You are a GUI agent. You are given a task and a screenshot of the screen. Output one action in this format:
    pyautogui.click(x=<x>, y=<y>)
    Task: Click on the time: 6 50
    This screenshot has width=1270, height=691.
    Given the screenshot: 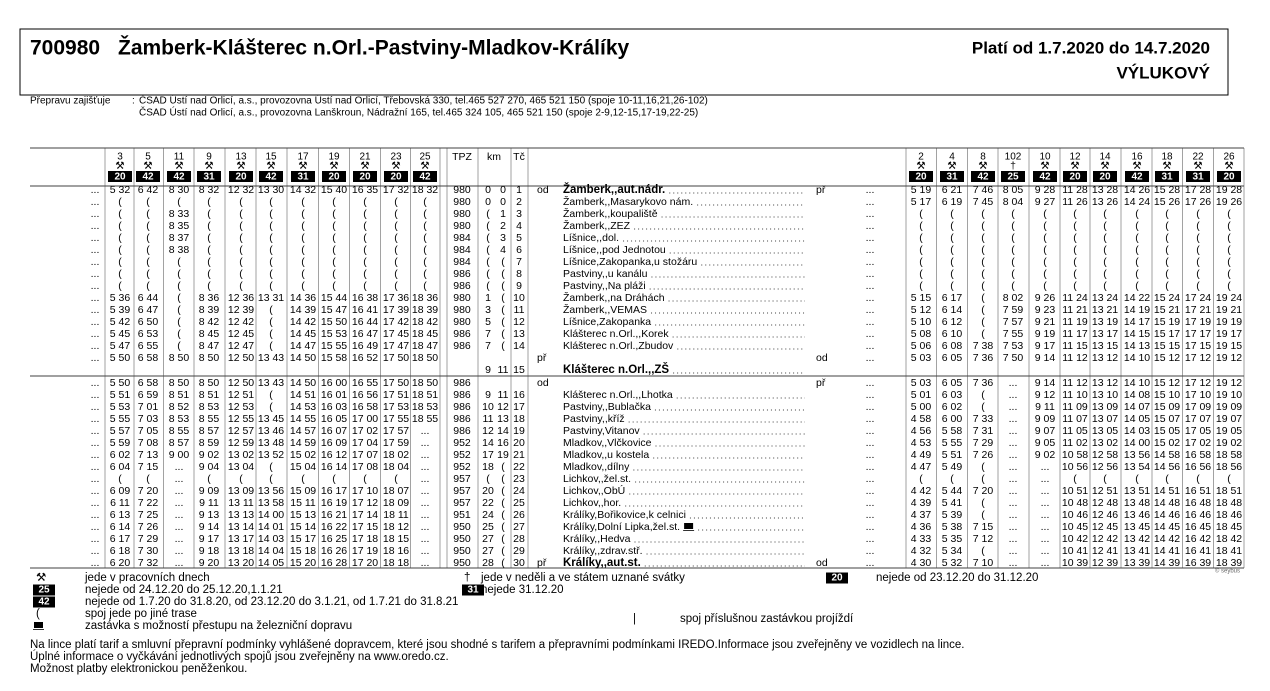 What is the action you would take?
    pyautogui.click(x=148, y=322)
    